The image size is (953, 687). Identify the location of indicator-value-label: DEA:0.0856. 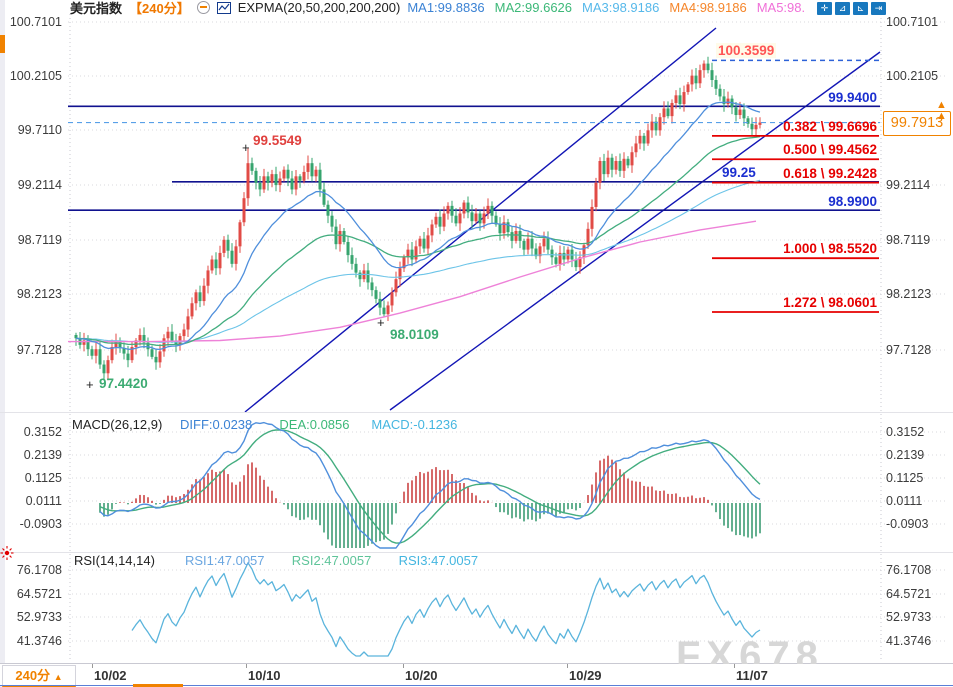
(314, 424).